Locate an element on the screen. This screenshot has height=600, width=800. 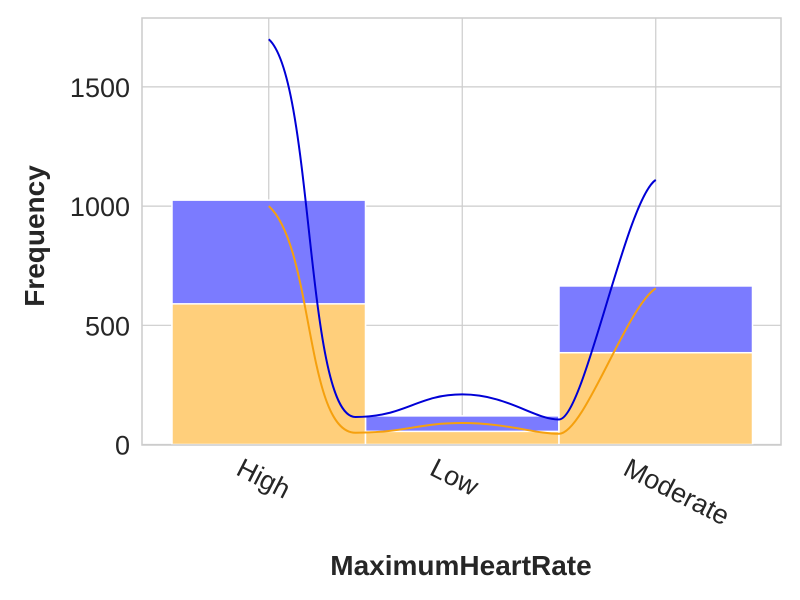
bar-series-2-high is located at coordinates (269, 374).